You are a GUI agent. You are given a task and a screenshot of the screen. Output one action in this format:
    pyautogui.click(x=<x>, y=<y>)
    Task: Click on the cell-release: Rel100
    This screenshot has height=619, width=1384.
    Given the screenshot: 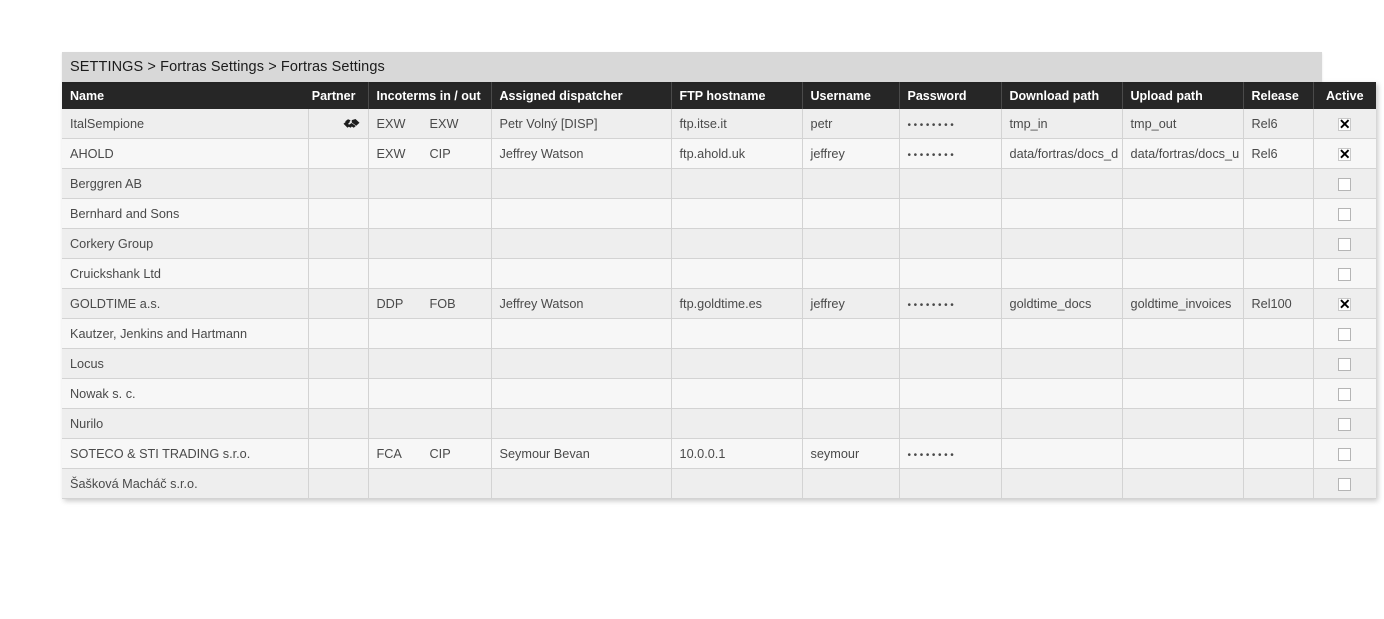 What is the action you would take?
    pyautogui.click(x=1278, y=303)
    